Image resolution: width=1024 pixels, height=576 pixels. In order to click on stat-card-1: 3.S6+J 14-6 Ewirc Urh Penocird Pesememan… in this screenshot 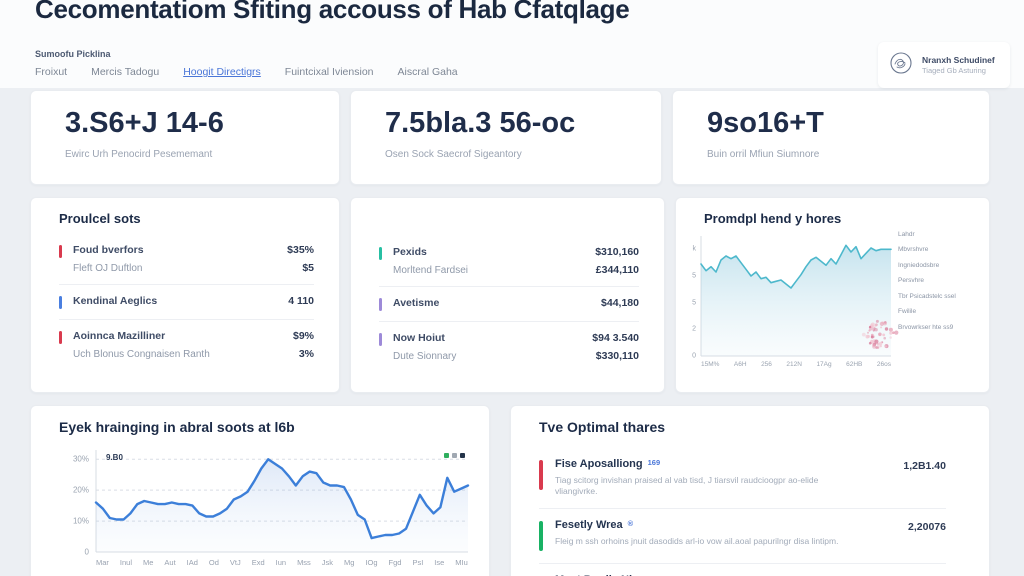, I will do `click(185, 137)`.